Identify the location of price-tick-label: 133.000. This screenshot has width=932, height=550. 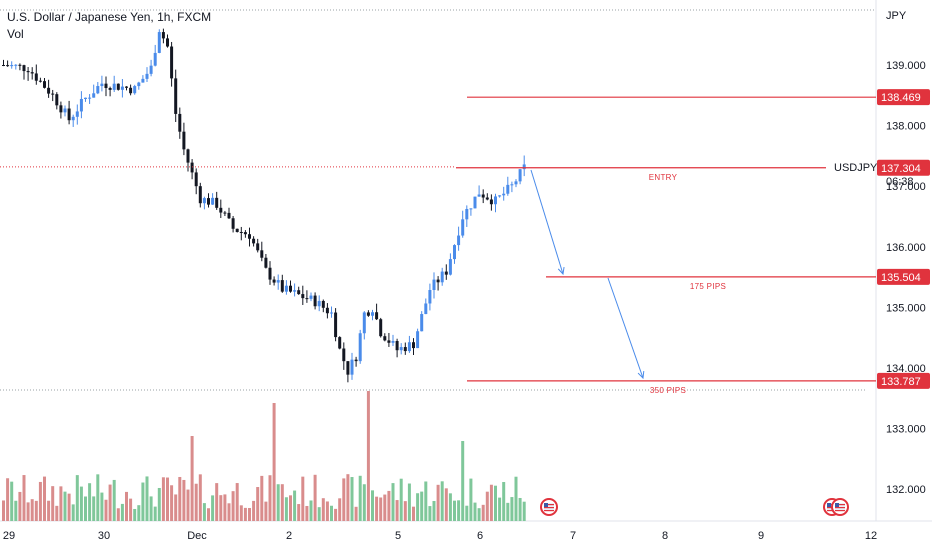
(906, 430).